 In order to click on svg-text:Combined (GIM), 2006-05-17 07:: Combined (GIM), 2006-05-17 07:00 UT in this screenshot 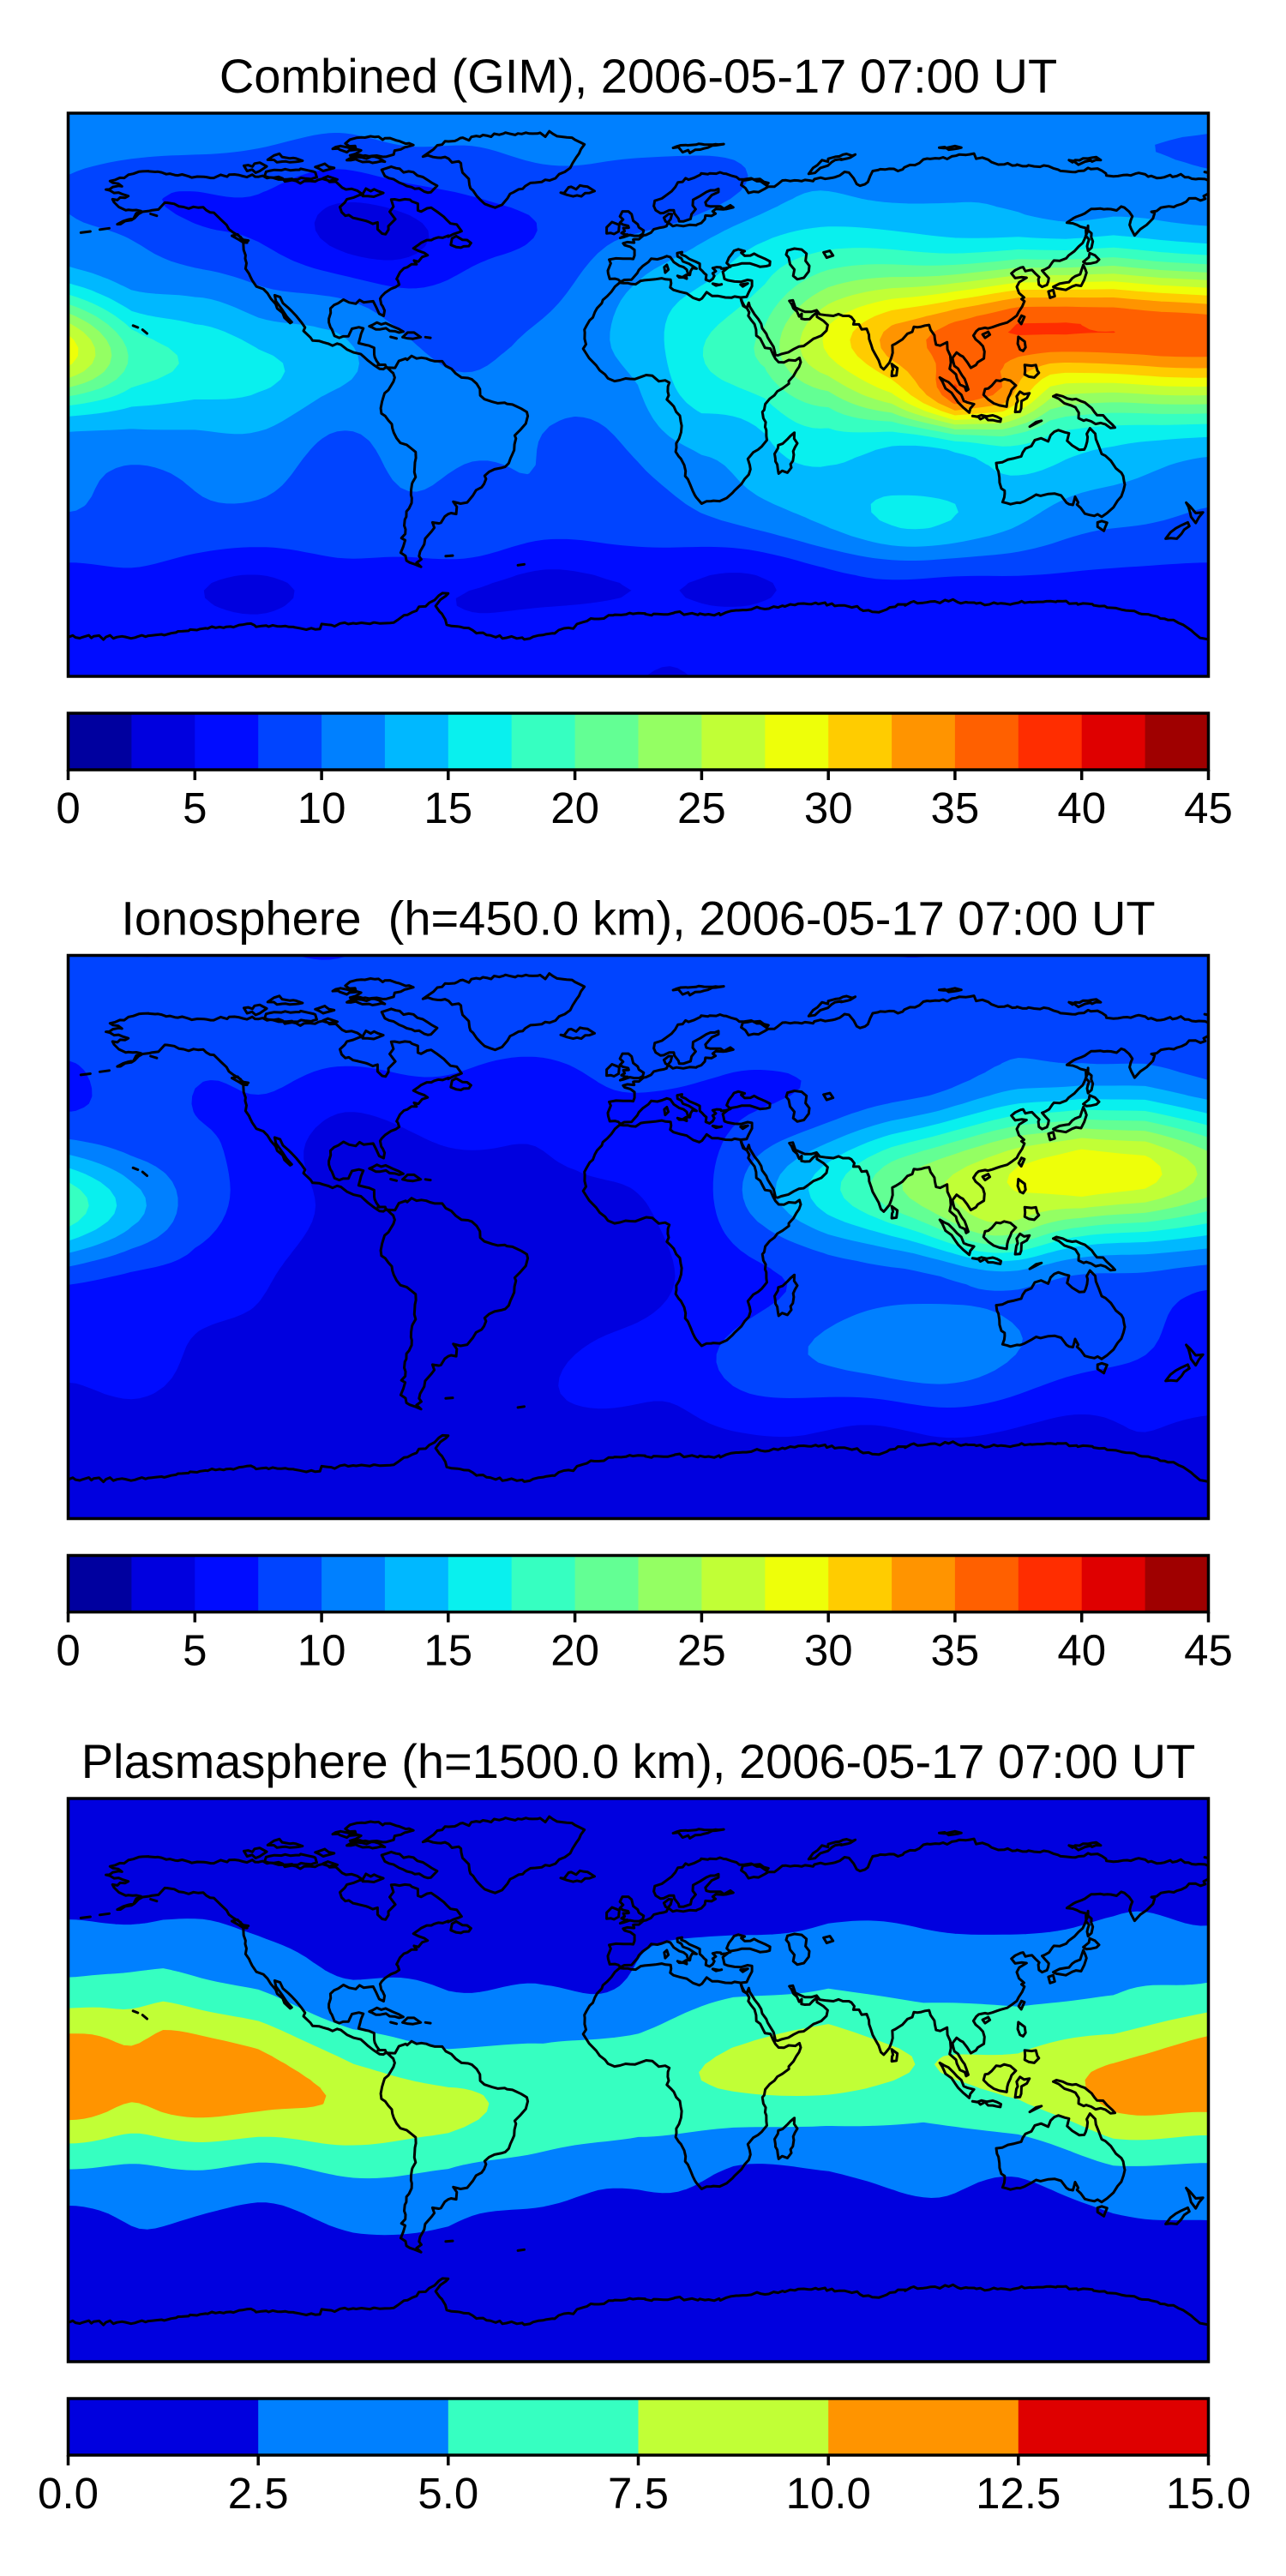, I will do `click(638, 76)`.